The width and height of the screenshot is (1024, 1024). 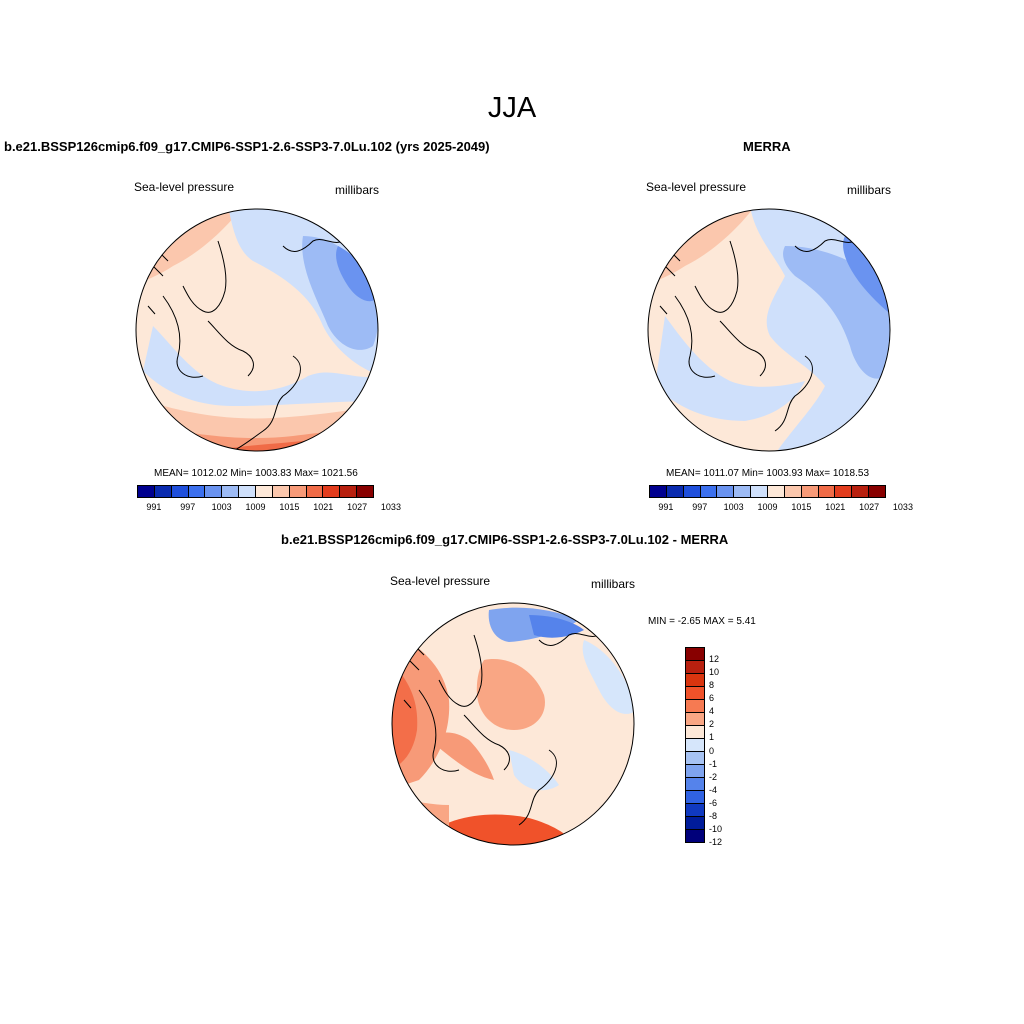 I want to click on colorbar-tick-label: 2, so click(x=712, y=724).